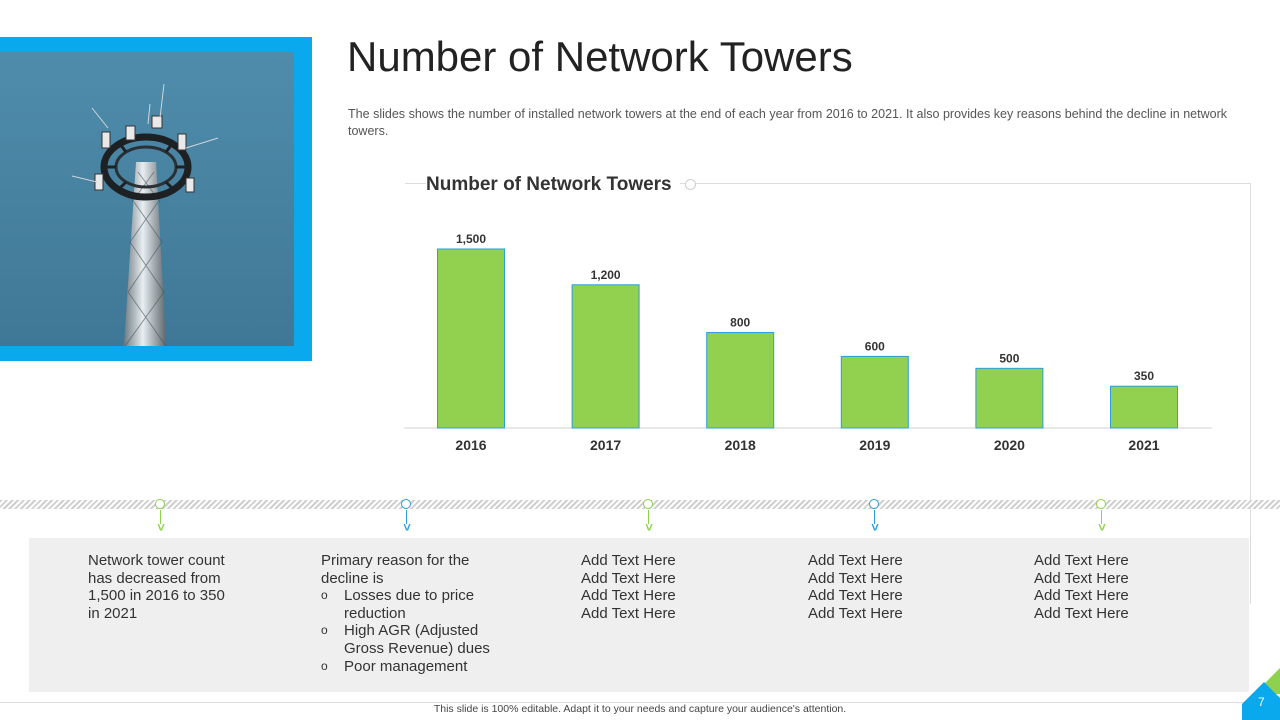  I want to click on bar-2017, so click(605, 356).